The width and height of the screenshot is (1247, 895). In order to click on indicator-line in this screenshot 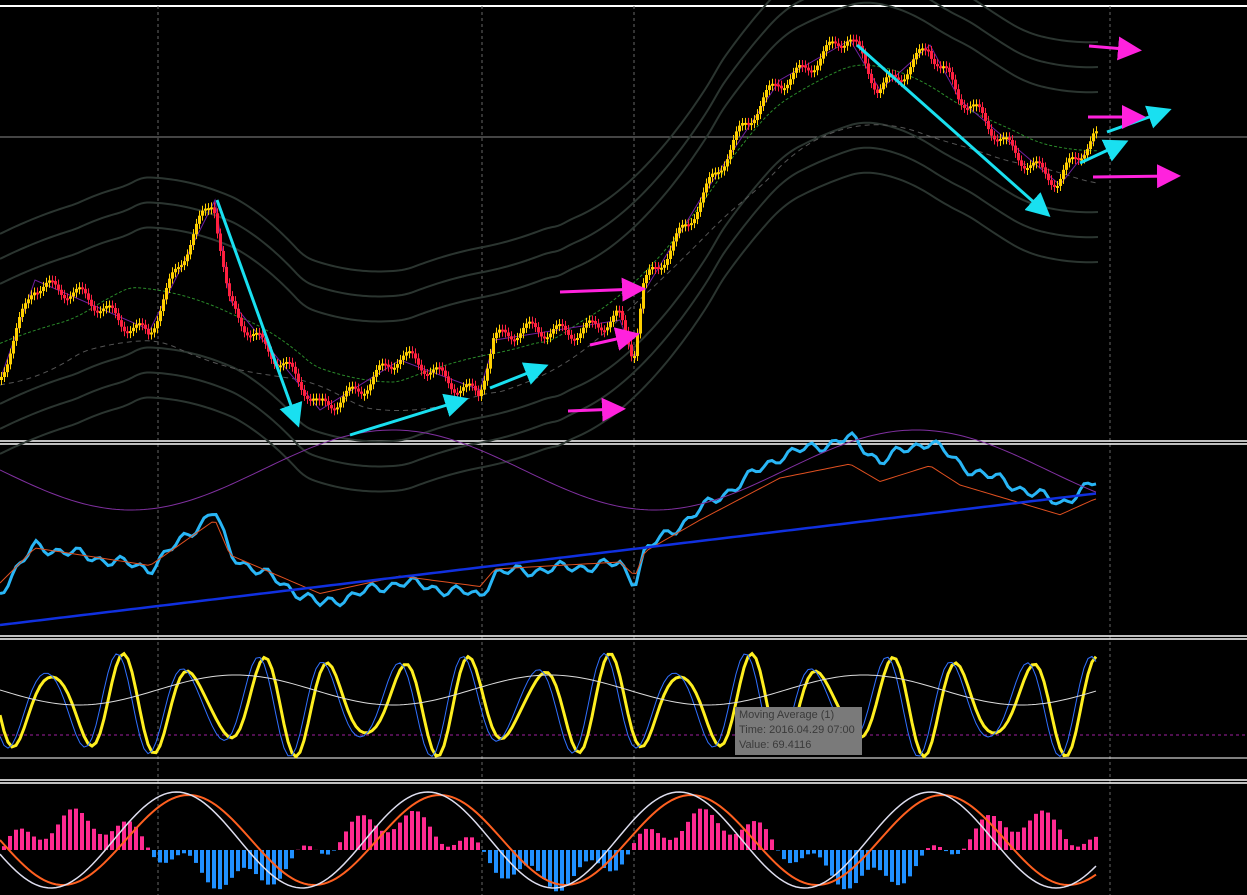, I will do `click(548, 840)`.